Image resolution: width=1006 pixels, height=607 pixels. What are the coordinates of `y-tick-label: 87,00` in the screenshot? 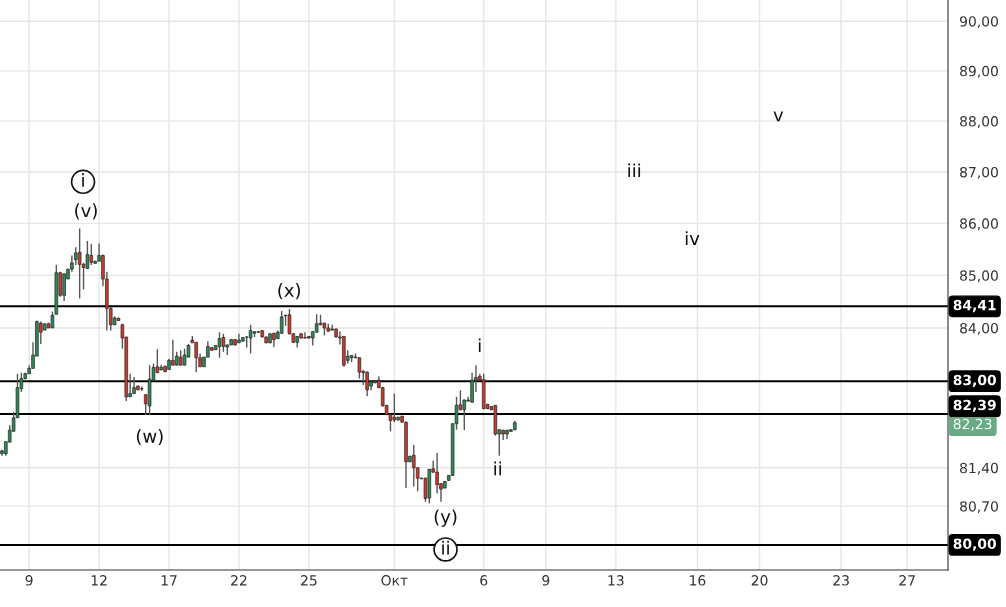 It's located at (979, 172).